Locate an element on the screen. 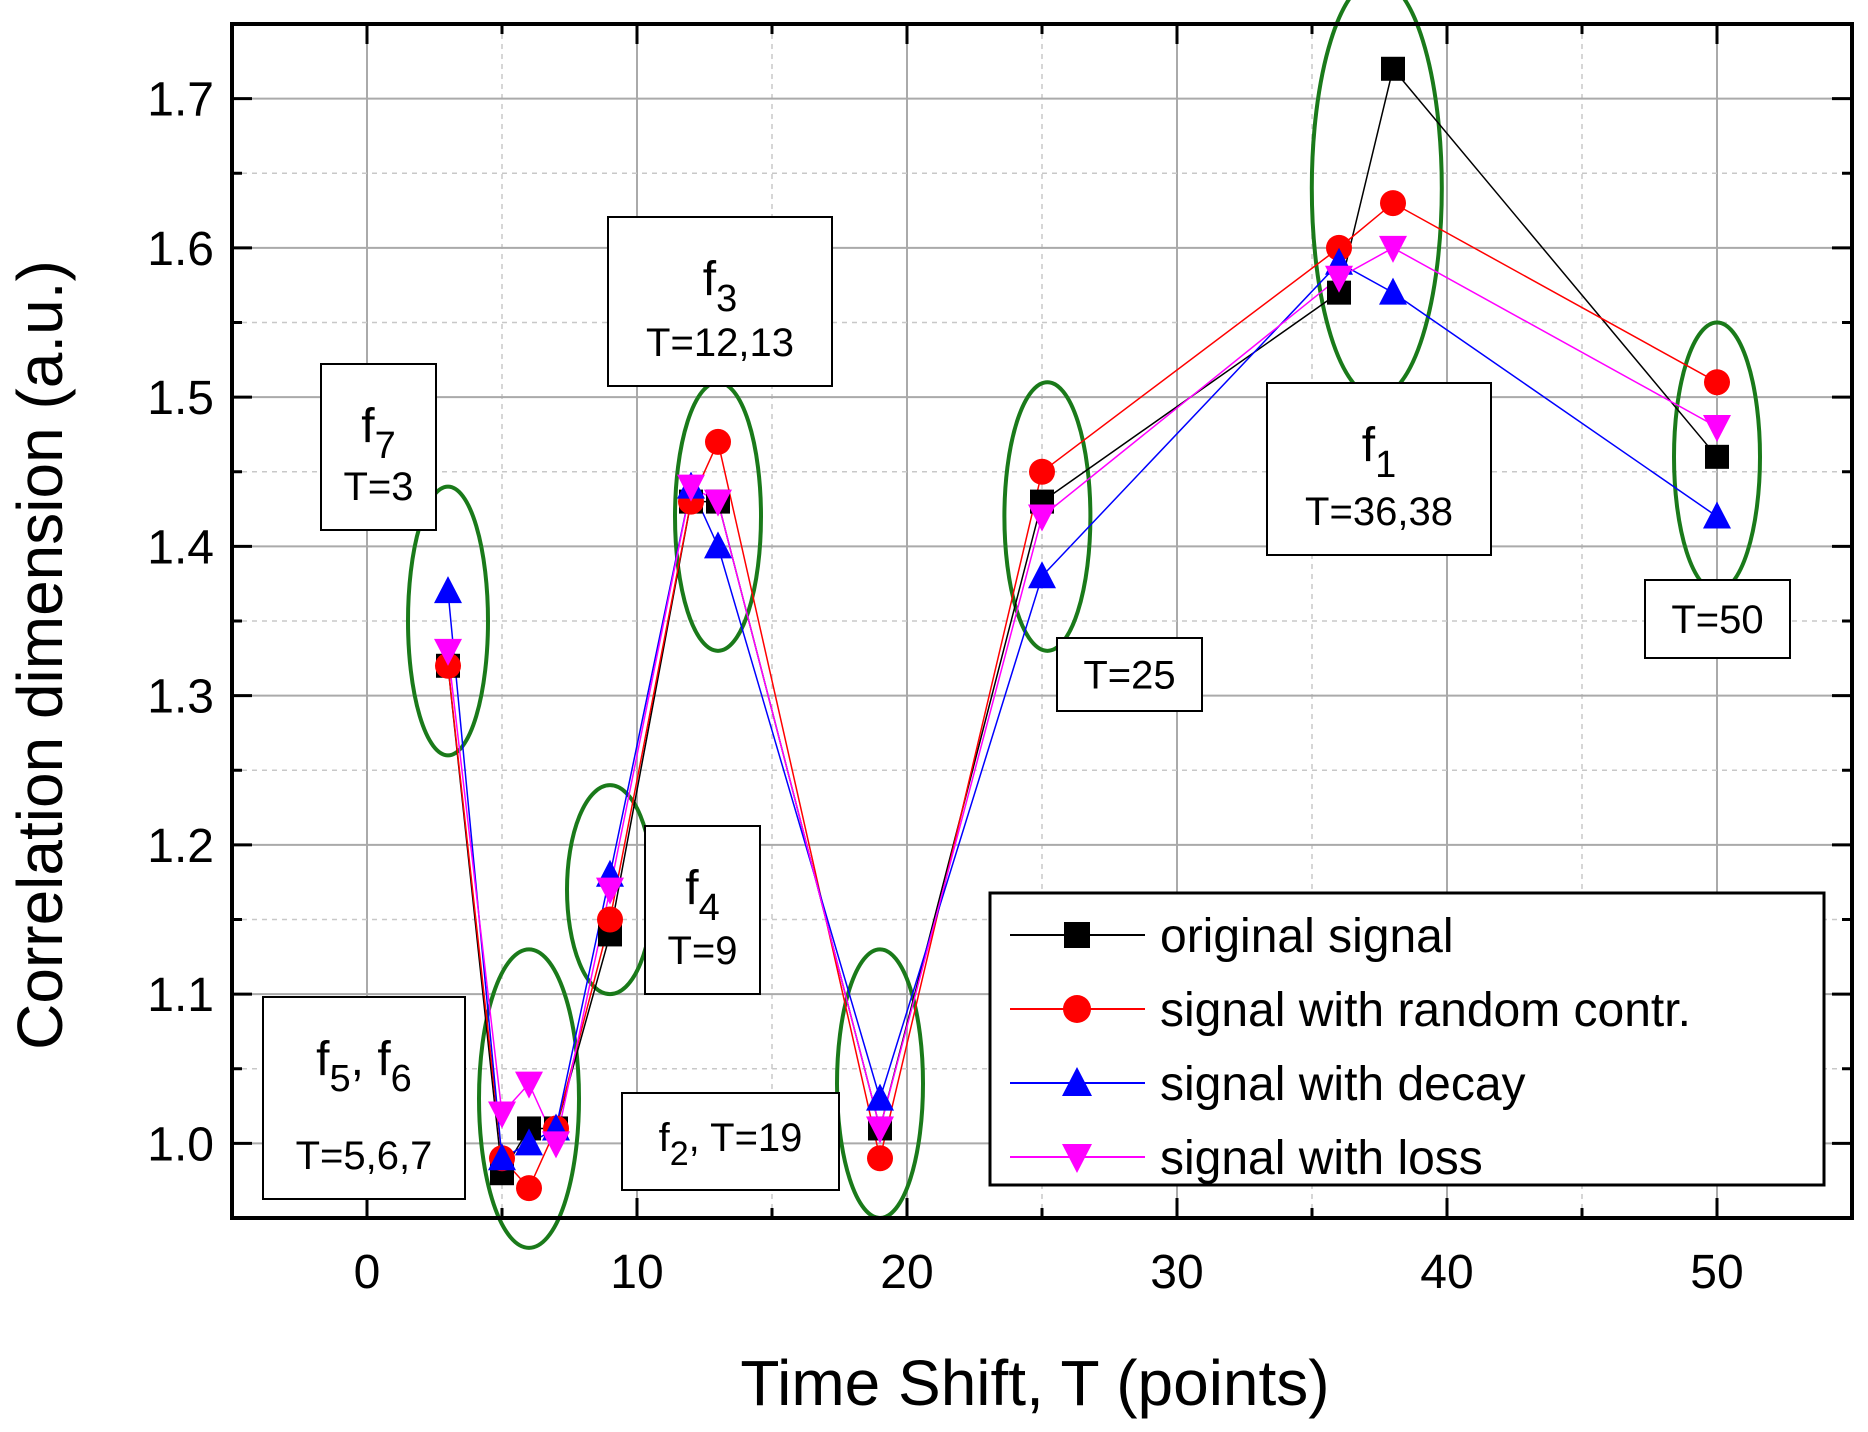 This screenshot has width=1868, height=1432. y-tick-label: 1.1 is located at coordinates (180, 995).